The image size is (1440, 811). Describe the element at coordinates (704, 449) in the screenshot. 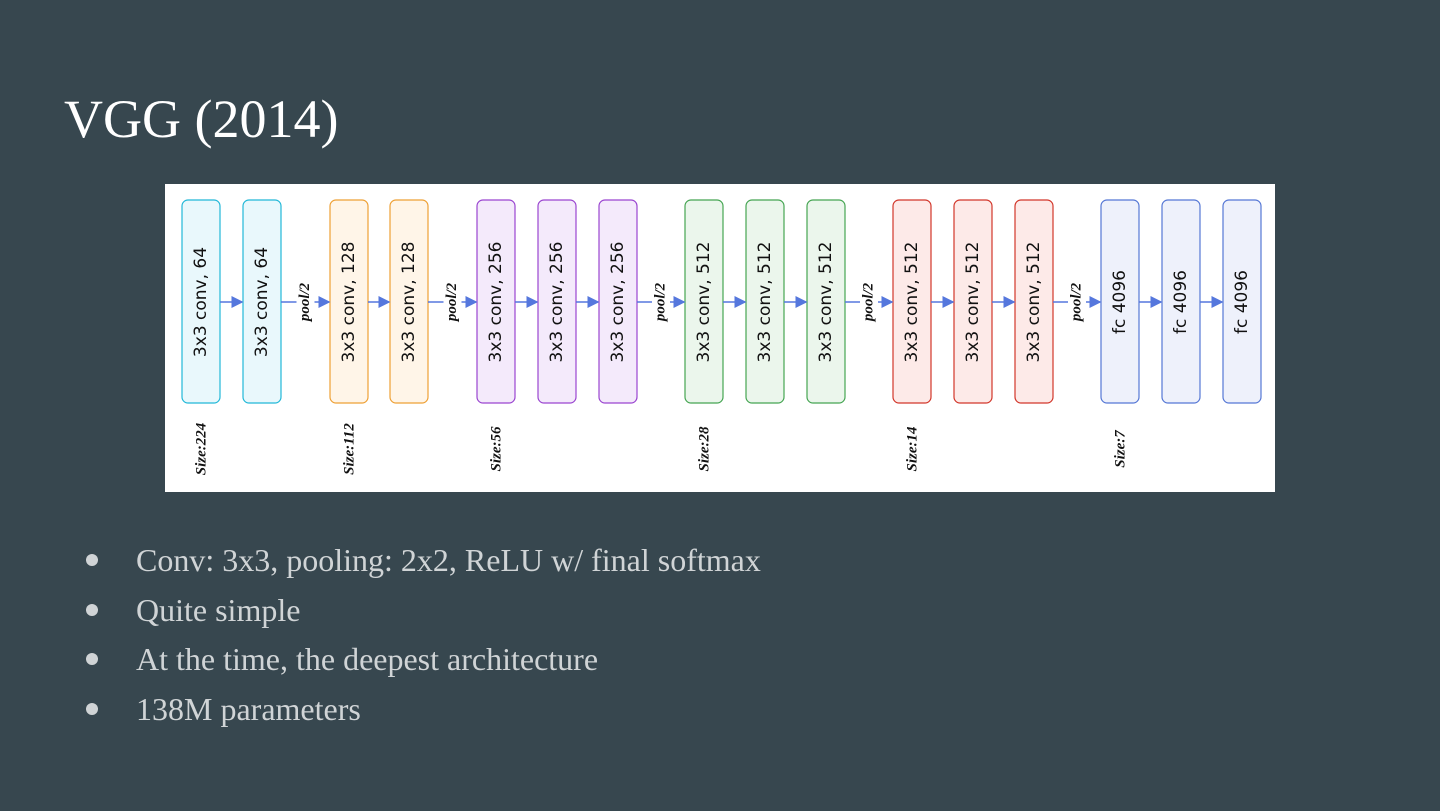

I see `size-label: Size:28` at that location.